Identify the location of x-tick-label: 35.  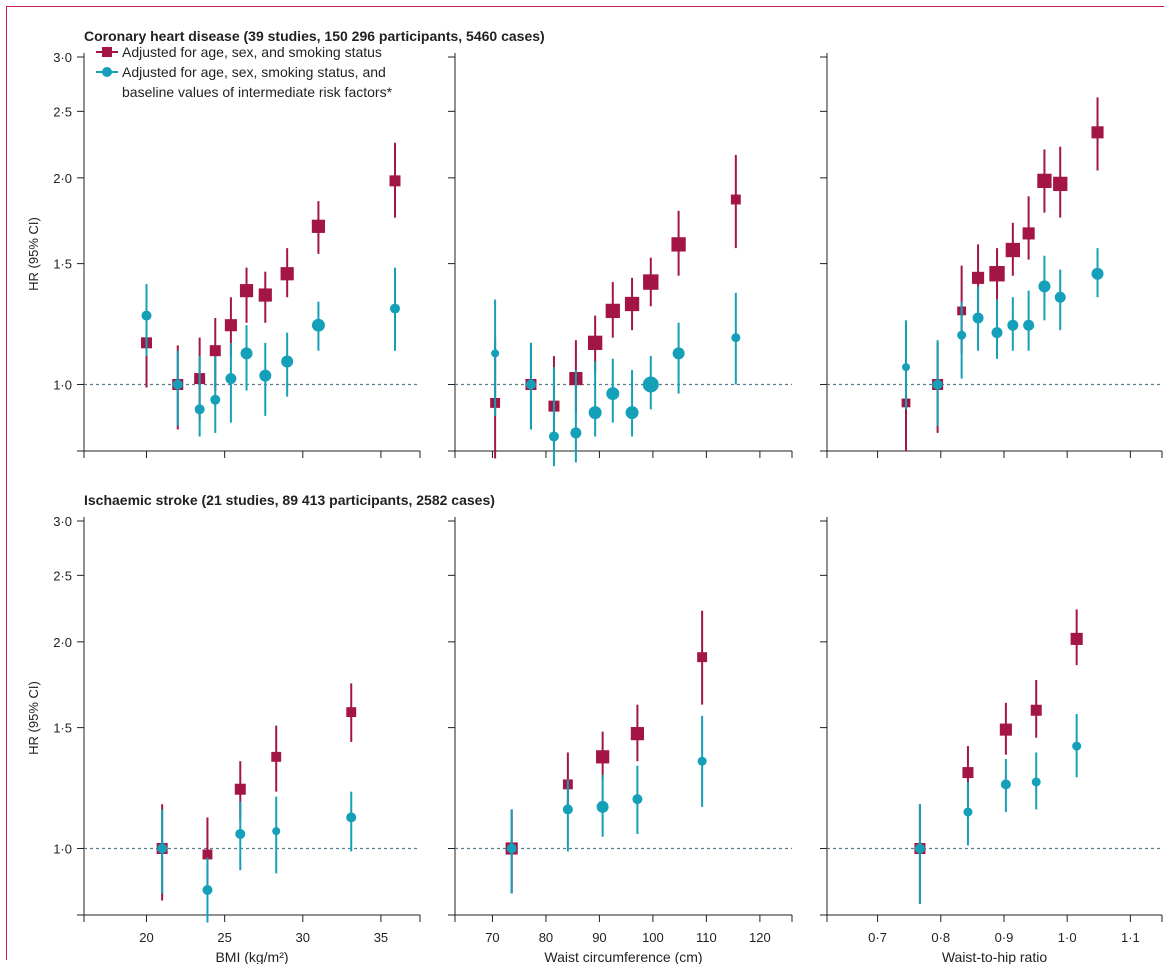
(381, 937).